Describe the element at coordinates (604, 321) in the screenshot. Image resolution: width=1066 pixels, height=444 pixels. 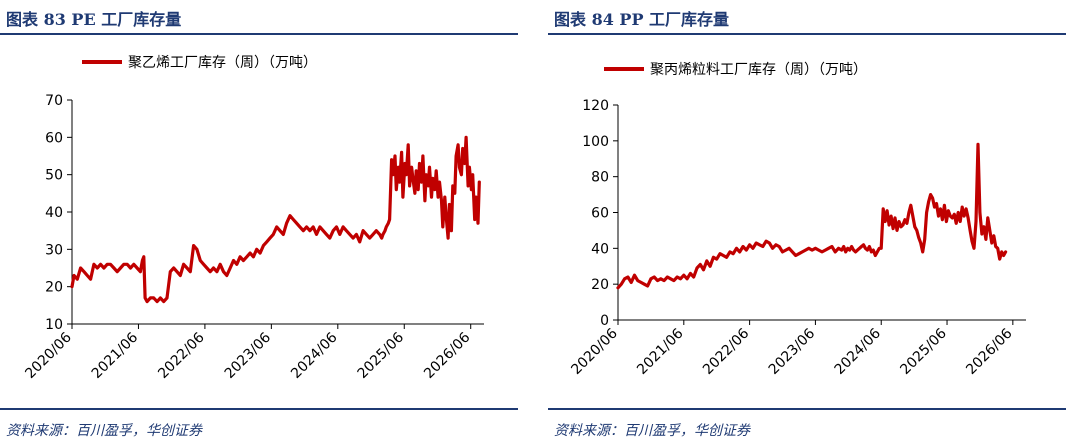
I see `y-tick-label: 0` at that location.